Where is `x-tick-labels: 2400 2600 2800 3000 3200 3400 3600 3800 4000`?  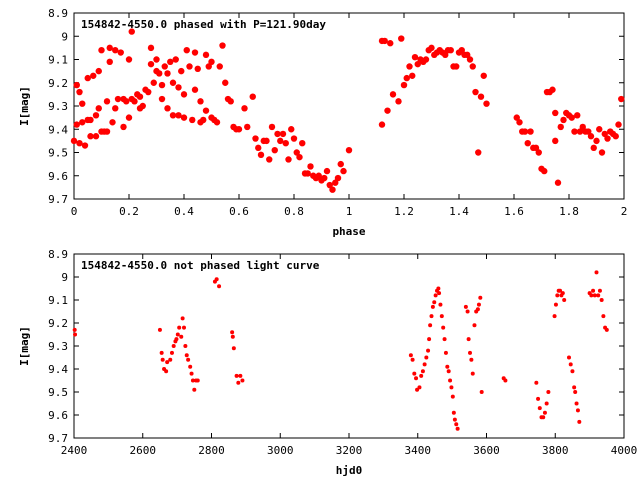 x-tick-labels: 2400 2600 2800 3000 3200 3400 3600 3800 4000 is located at coordinates (349, 450).